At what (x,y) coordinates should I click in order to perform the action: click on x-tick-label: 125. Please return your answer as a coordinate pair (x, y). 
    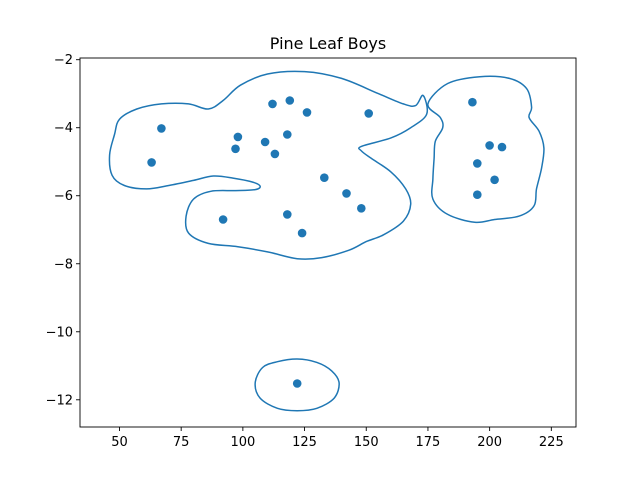
    Looking at the image, I should click on (304, 442).